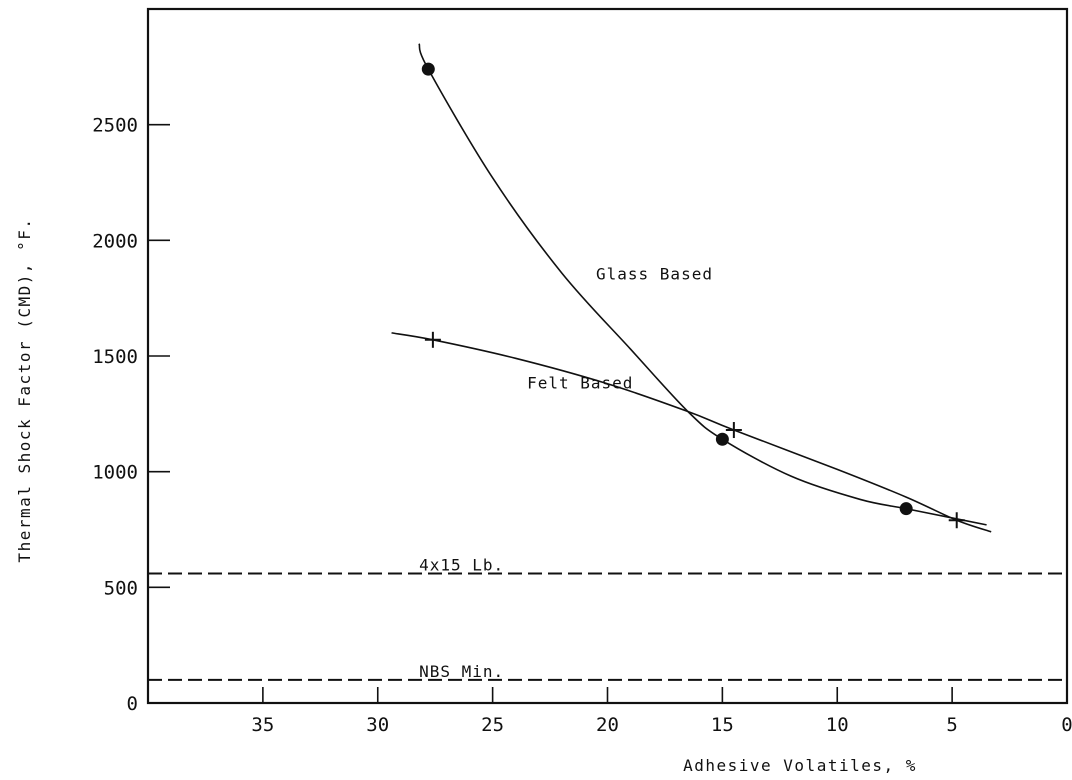 The image size is (1072, 780). I want to click on x-tick-label: 35, so click(262, 725).